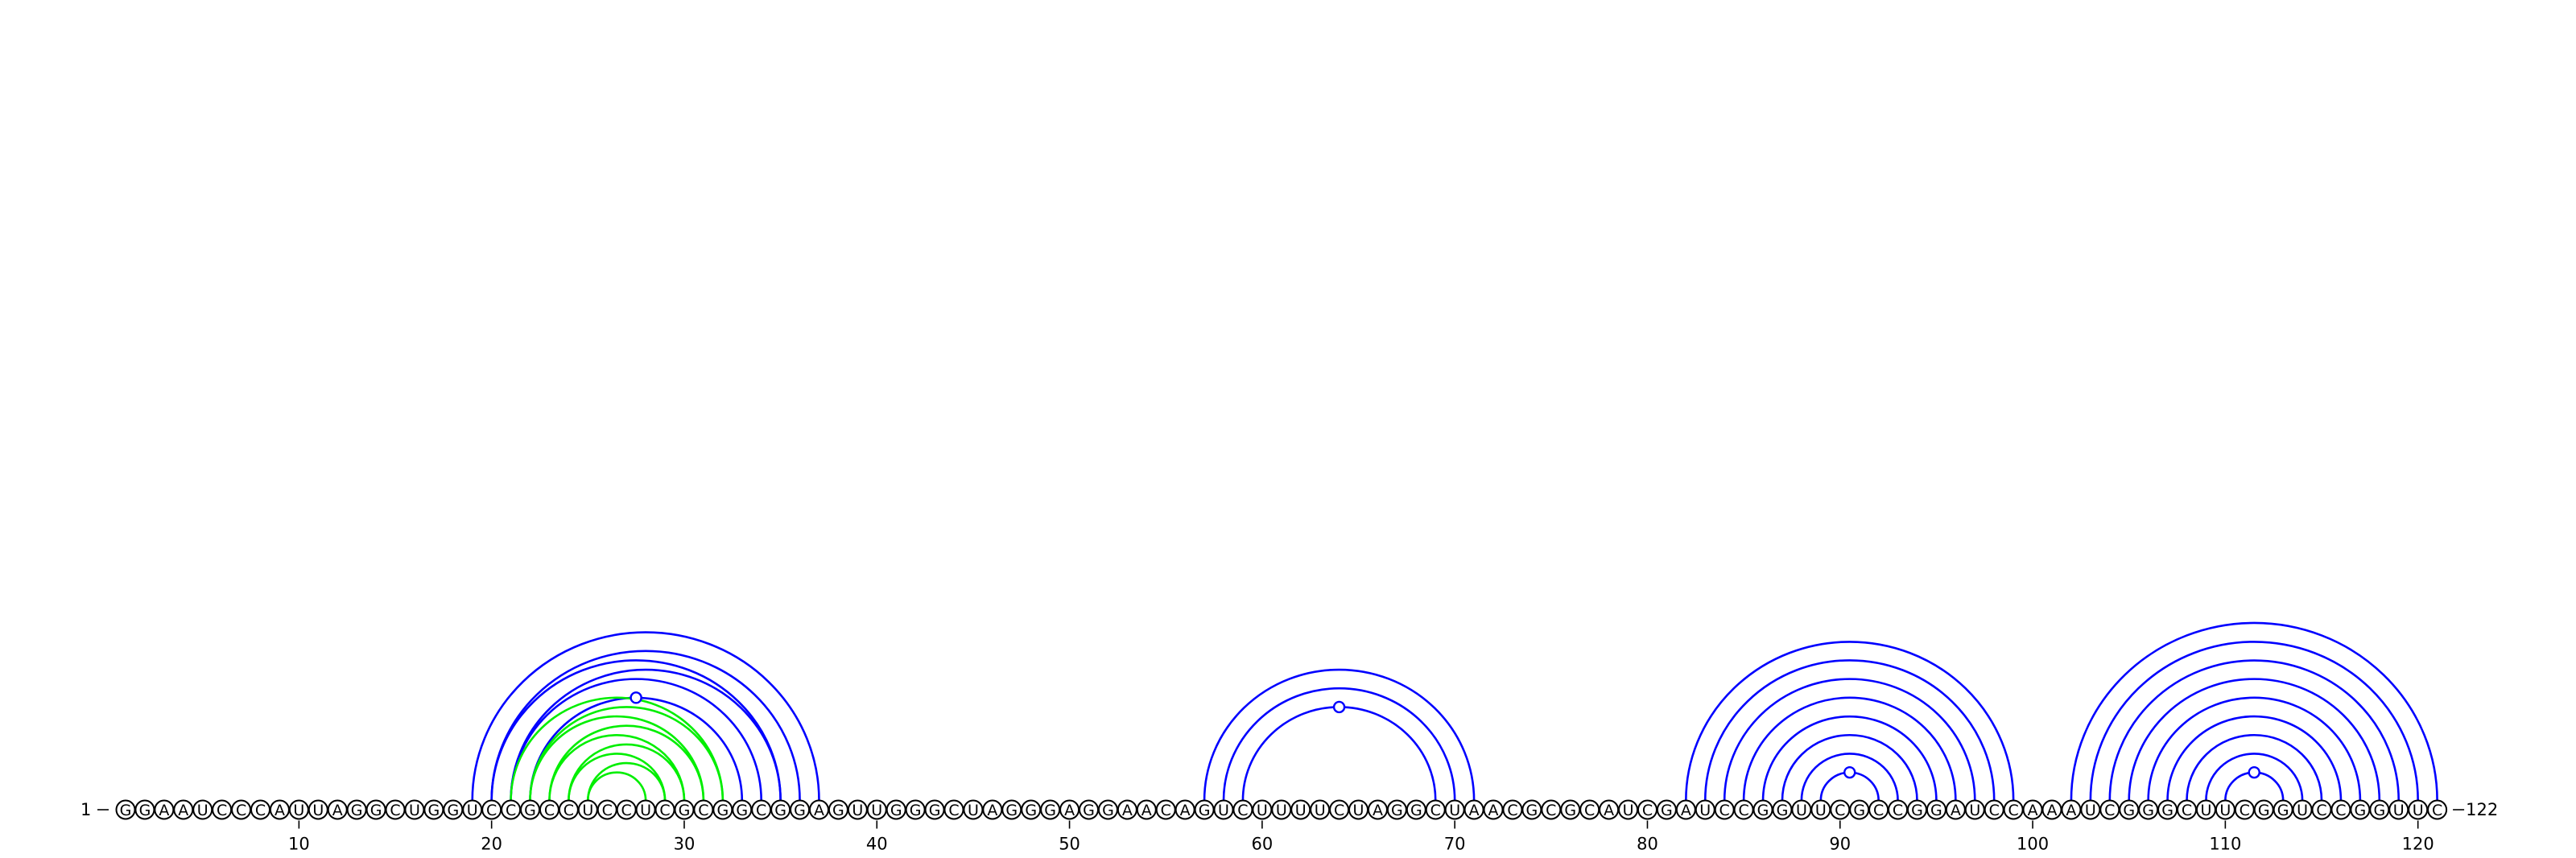  I want to click on tick-label: 70, so click(1455, 845).